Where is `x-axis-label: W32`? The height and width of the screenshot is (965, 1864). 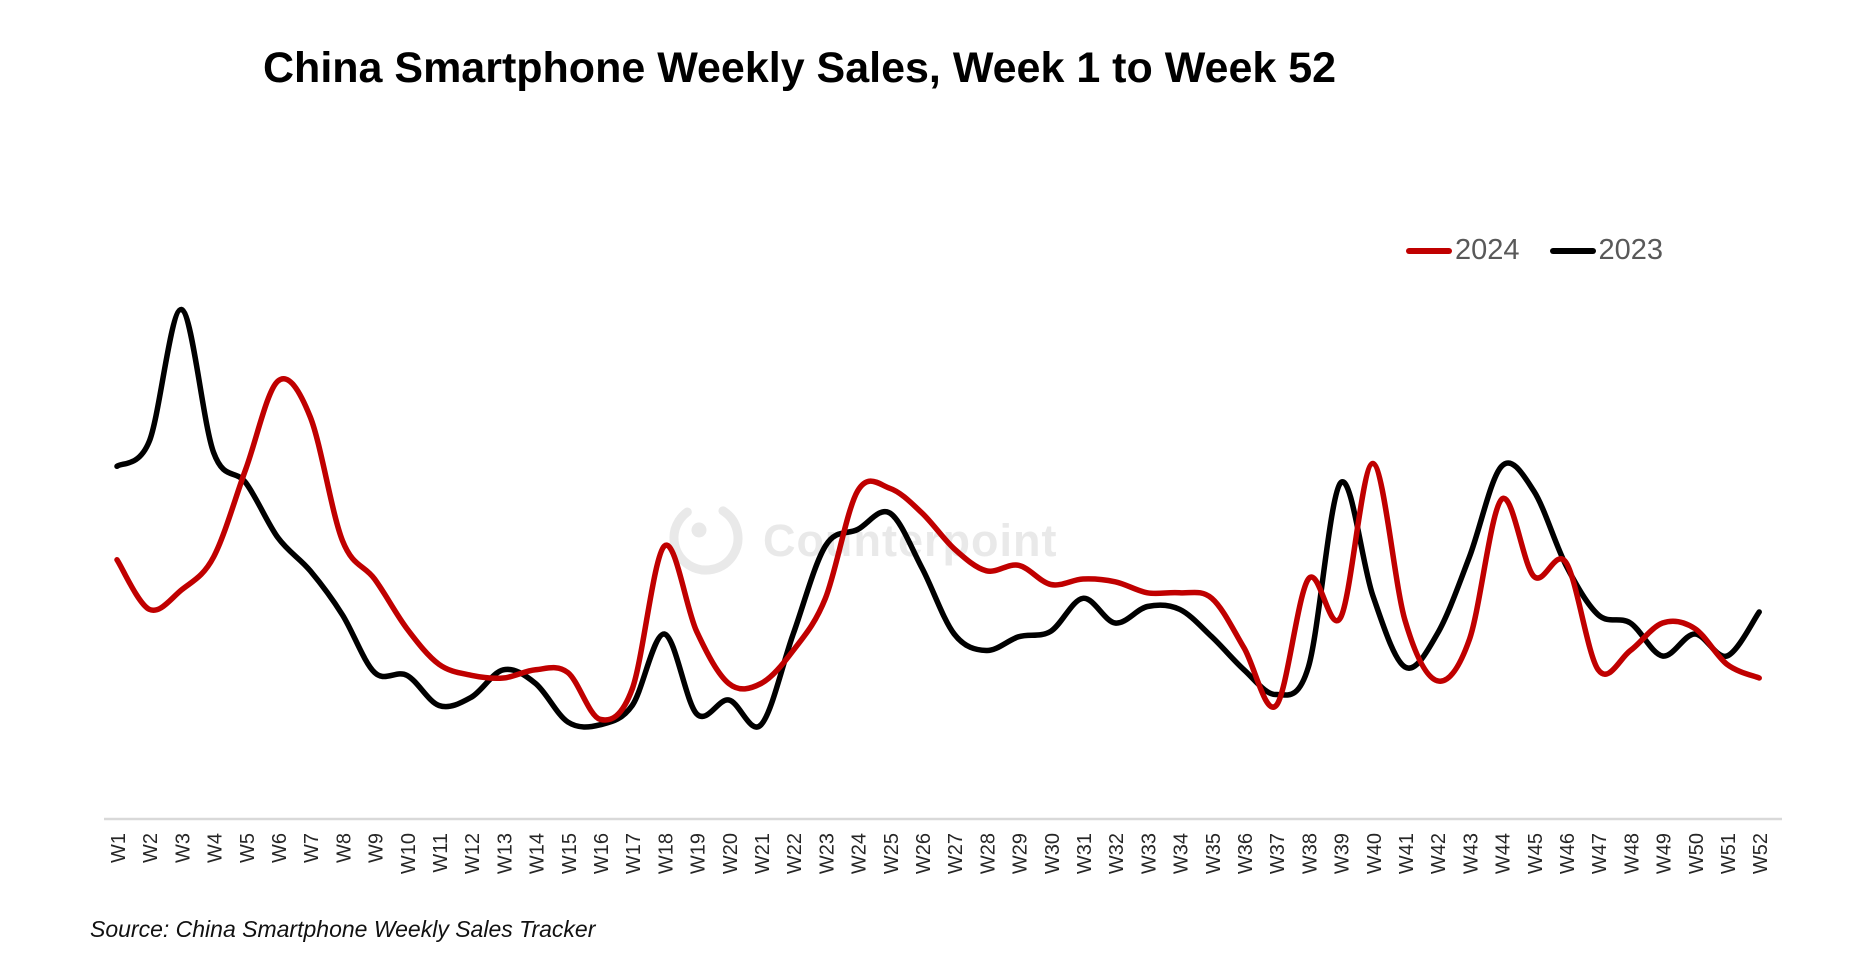 x-axis-label: W32 is located at coordinates (1117, 853).